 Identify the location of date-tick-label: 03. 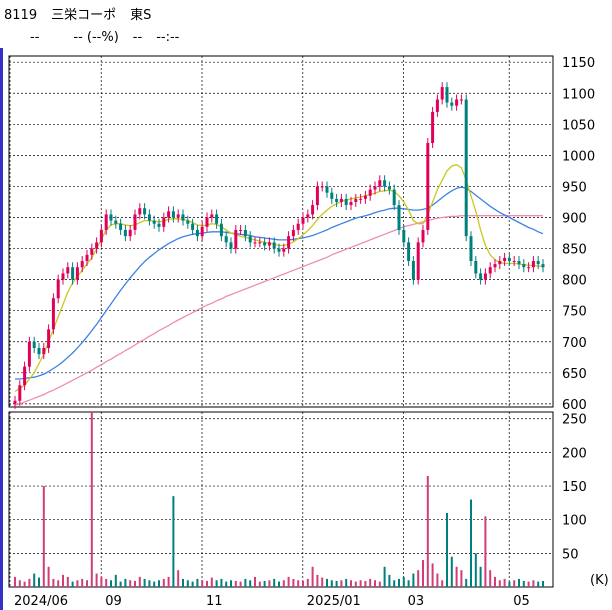
(416, 601).